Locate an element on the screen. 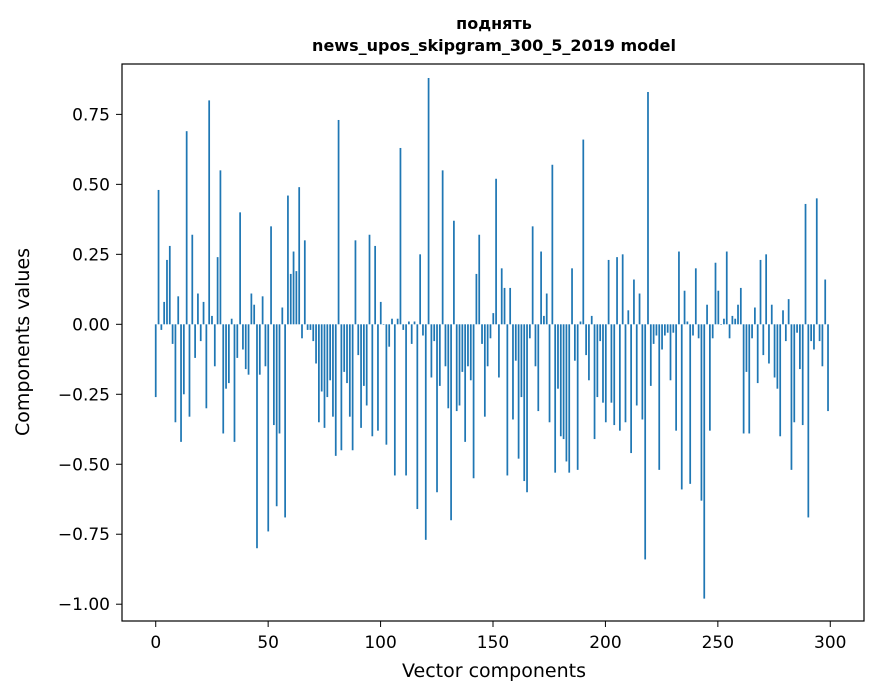  y-tick-label-1: −0.75 is located at coordinates (84, 535).